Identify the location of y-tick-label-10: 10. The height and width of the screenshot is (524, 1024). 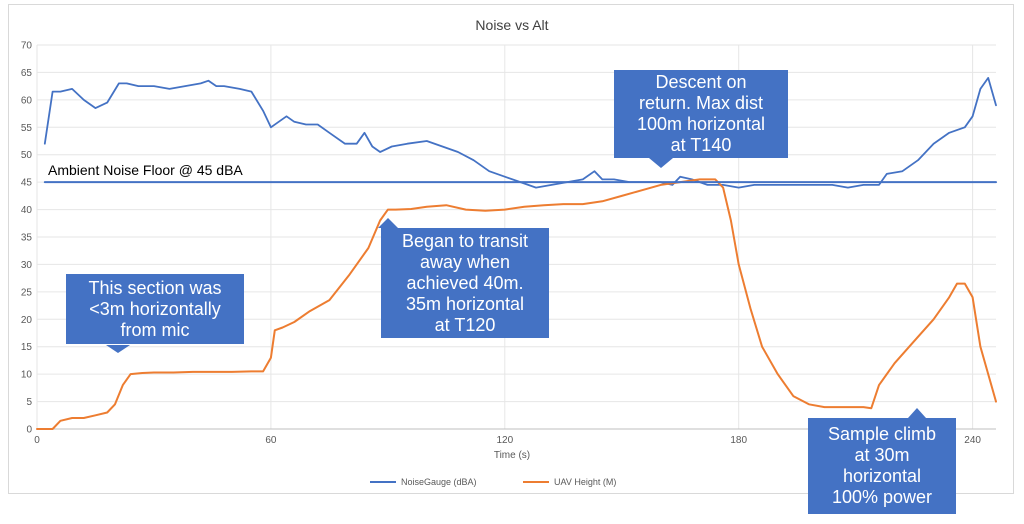
(27, 375).